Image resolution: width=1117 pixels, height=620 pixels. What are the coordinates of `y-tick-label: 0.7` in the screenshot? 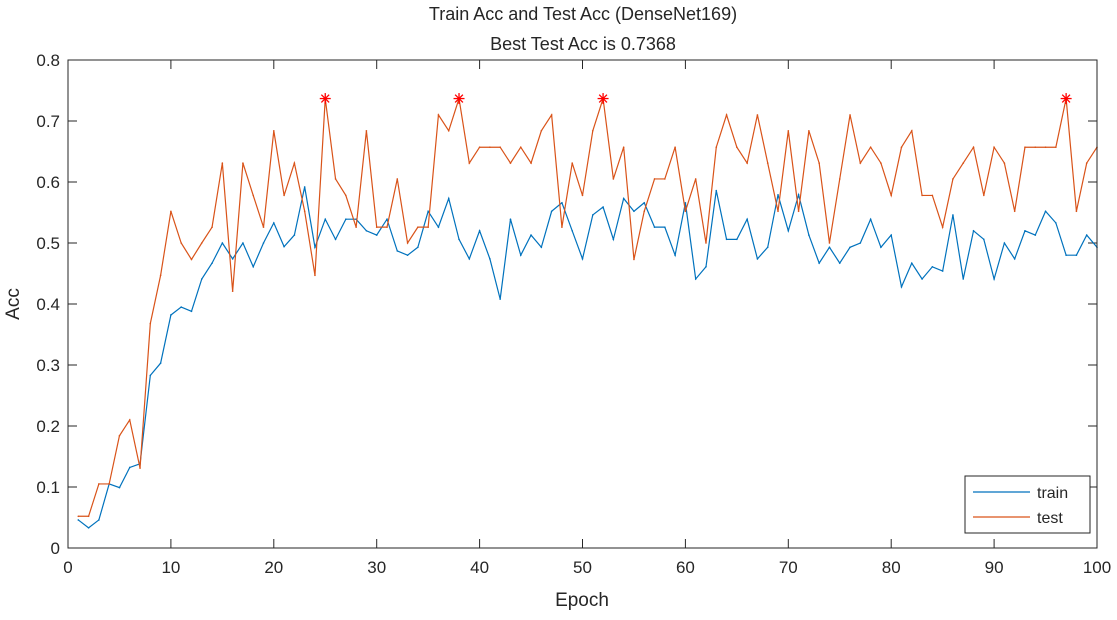 It's located at (48, 121).